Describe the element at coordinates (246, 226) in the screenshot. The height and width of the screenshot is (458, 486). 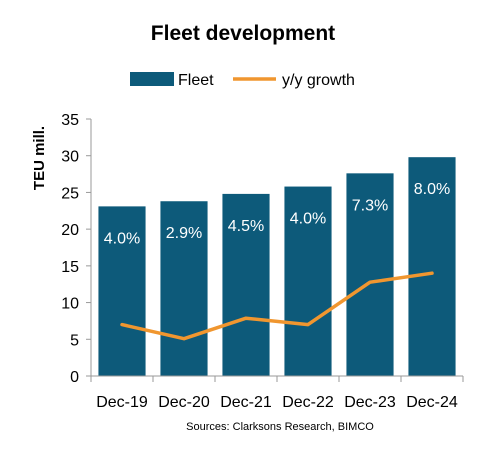
I see `growth-label: 4.5%` at that location.